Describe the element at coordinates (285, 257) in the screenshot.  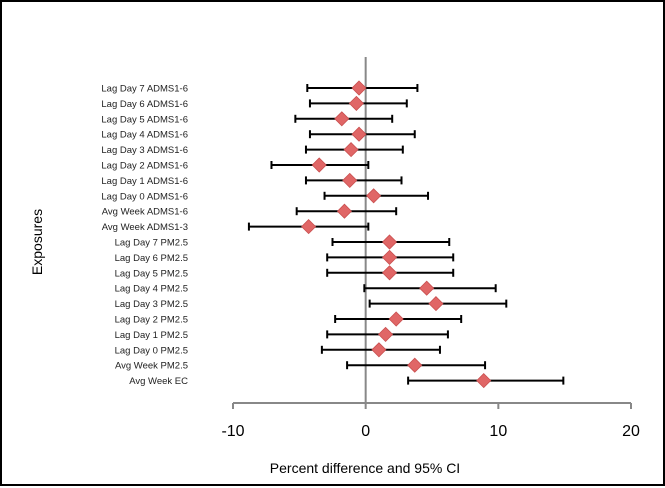
I see `forest-row: Lag Day 6 PM2.5` at that location.